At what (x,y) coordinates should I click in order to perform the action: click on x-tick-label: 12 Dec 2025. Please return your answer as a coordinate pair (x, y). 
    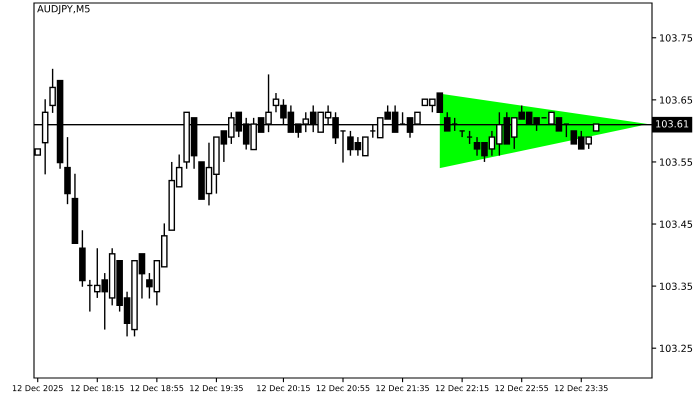
    Looking at the image, I should click on (37, 388).